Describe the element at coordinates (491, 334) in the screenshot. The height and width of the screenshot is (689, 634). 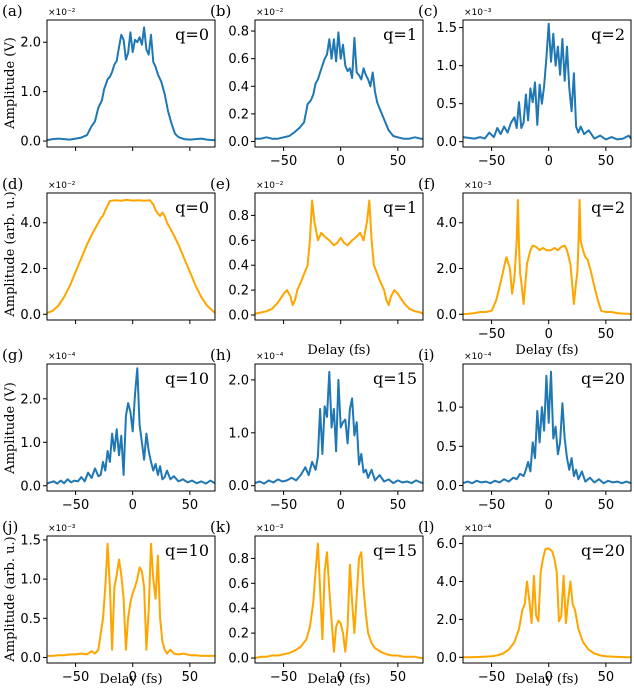
I see `xtick-label-f: −50` at that location.